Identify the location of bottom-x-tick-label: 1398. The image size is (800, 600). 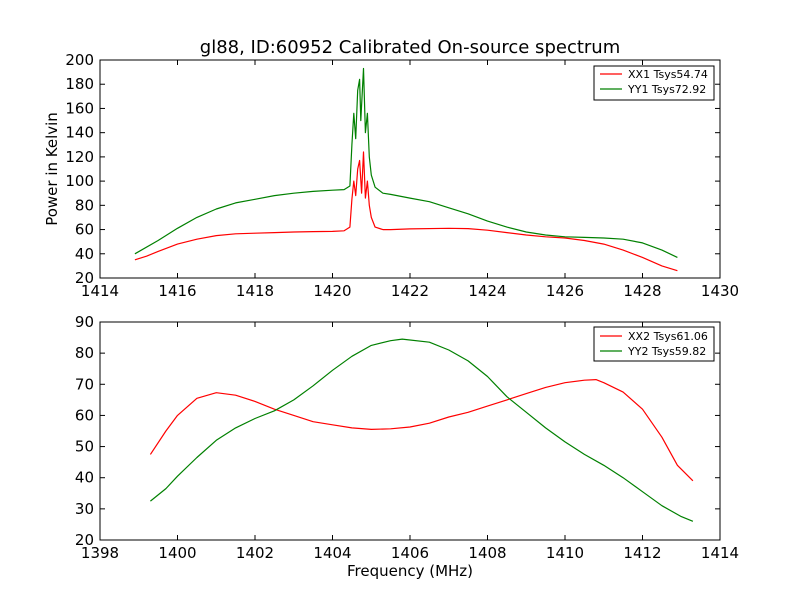
(100, 553).